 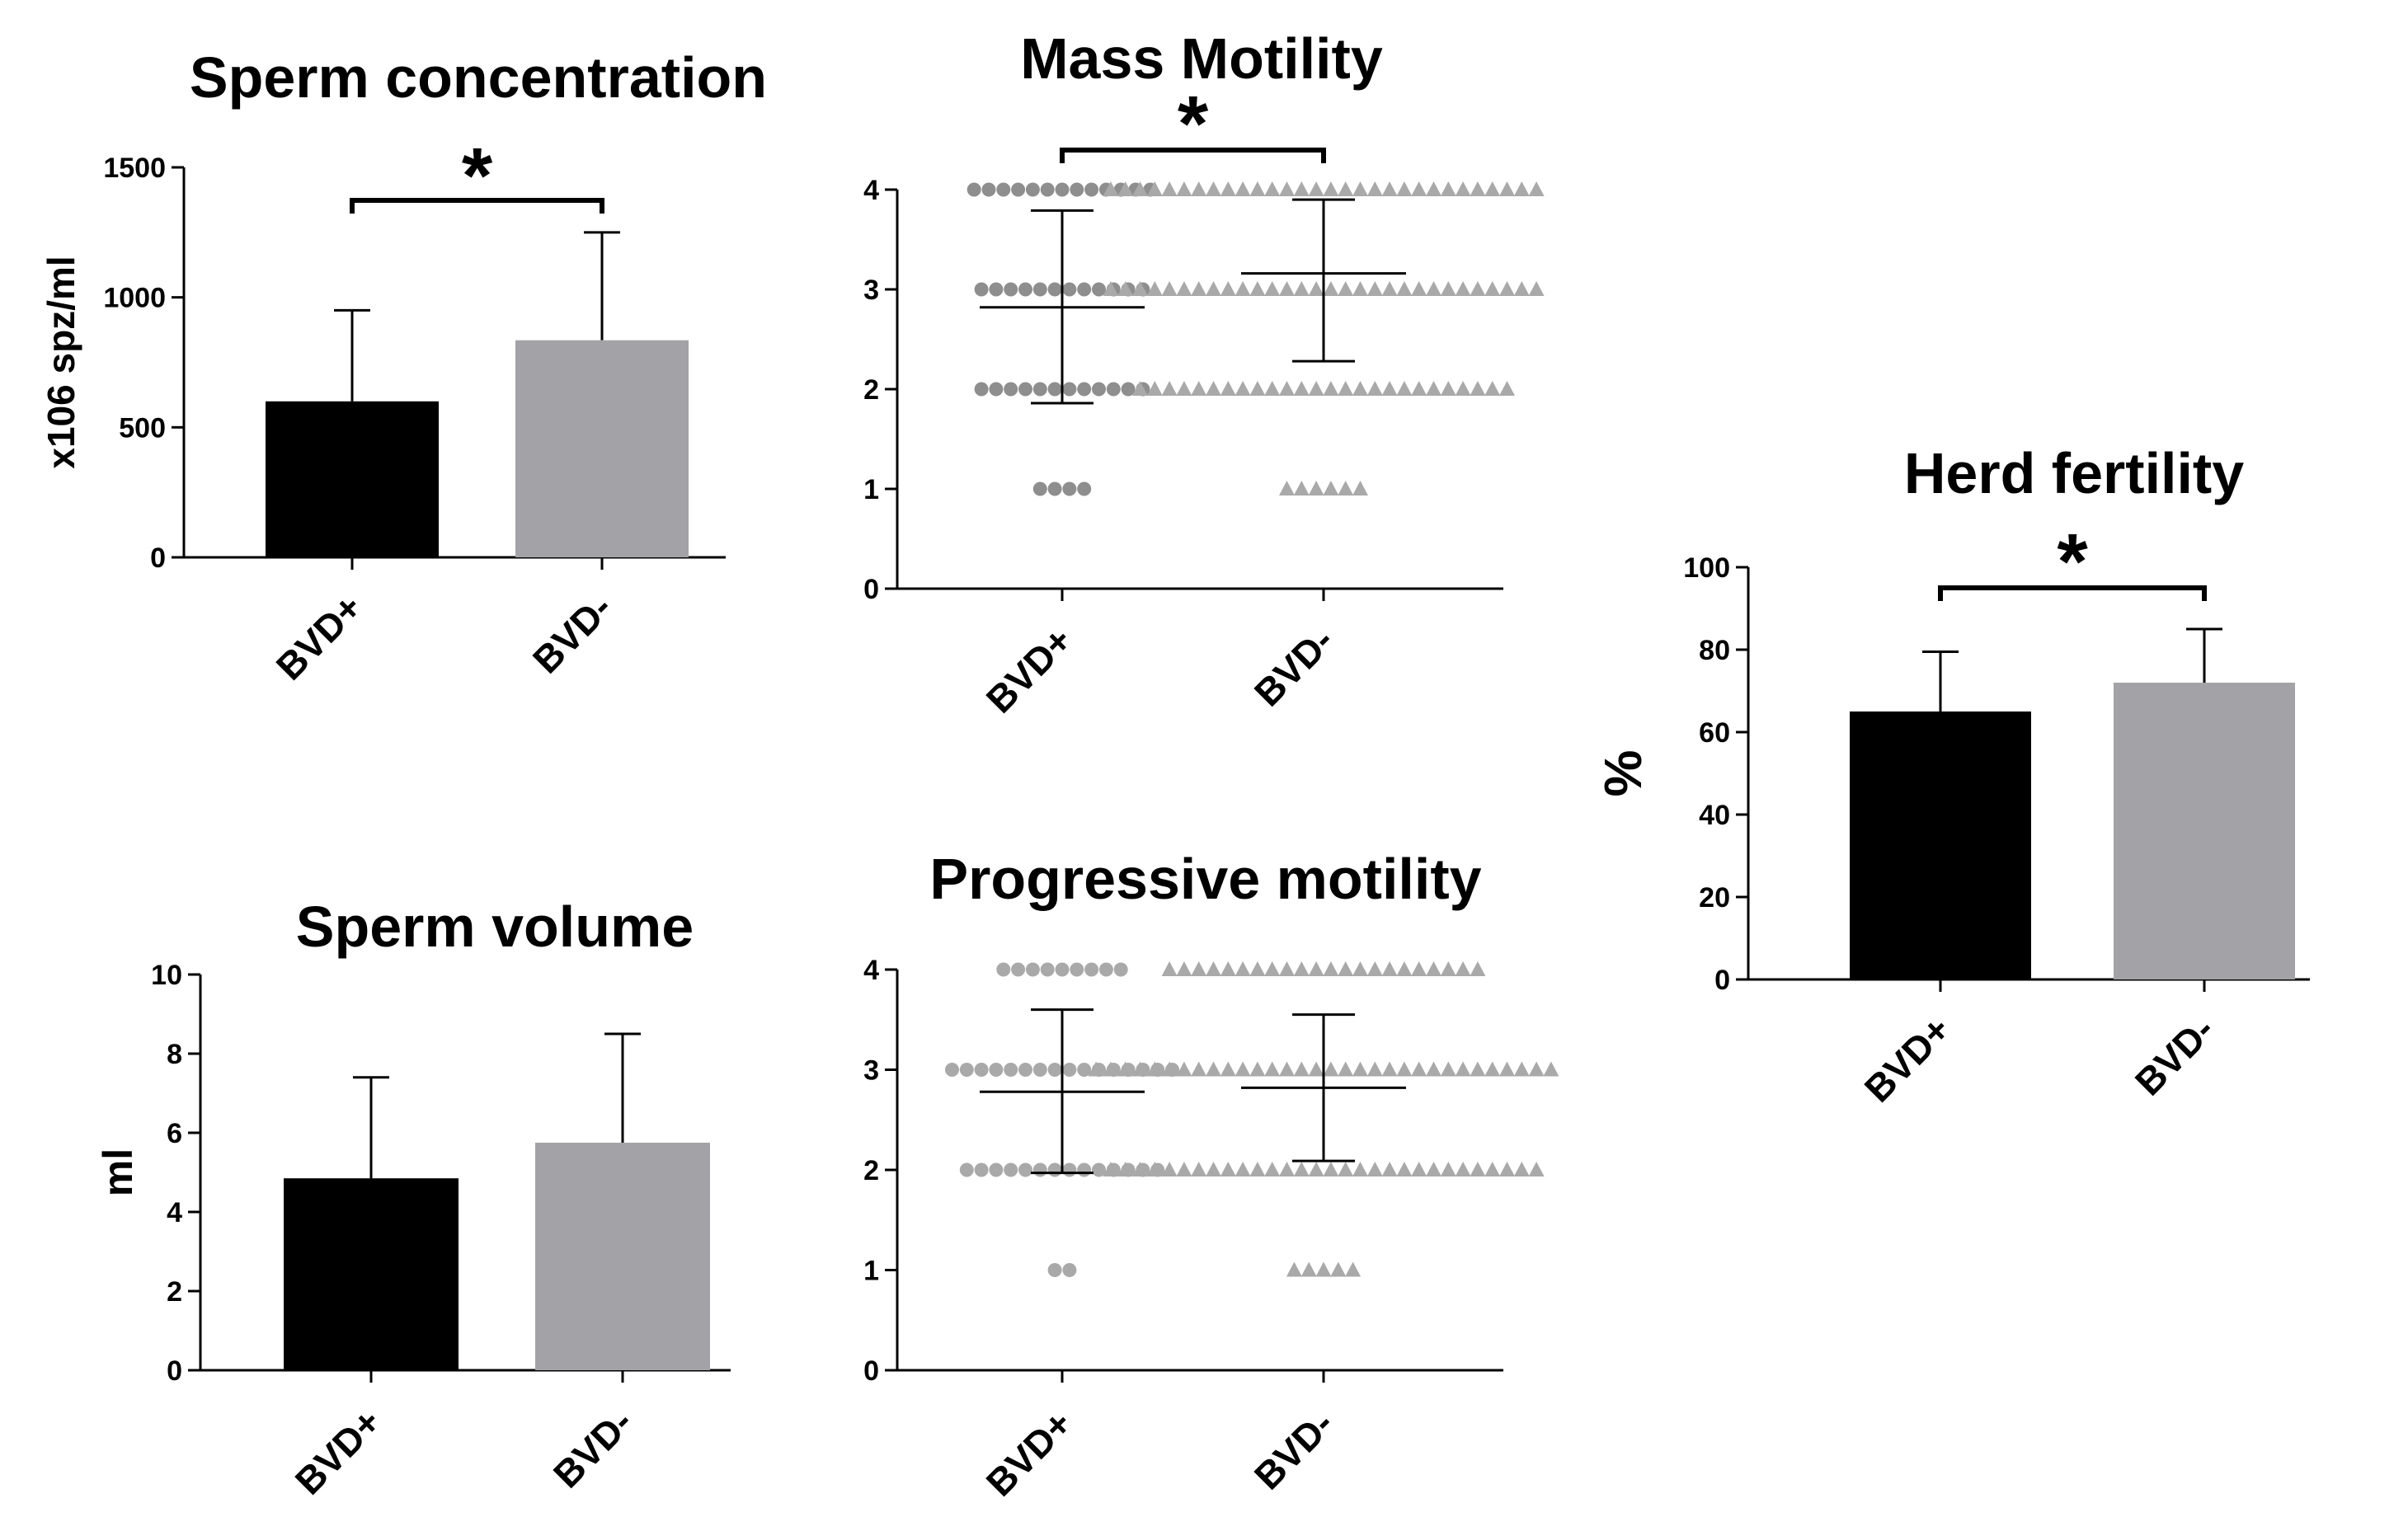 What do you see at coordinates (2073, 562) in the screenshot?
I see `significance-star: *` at bounding box center [2073, 562].